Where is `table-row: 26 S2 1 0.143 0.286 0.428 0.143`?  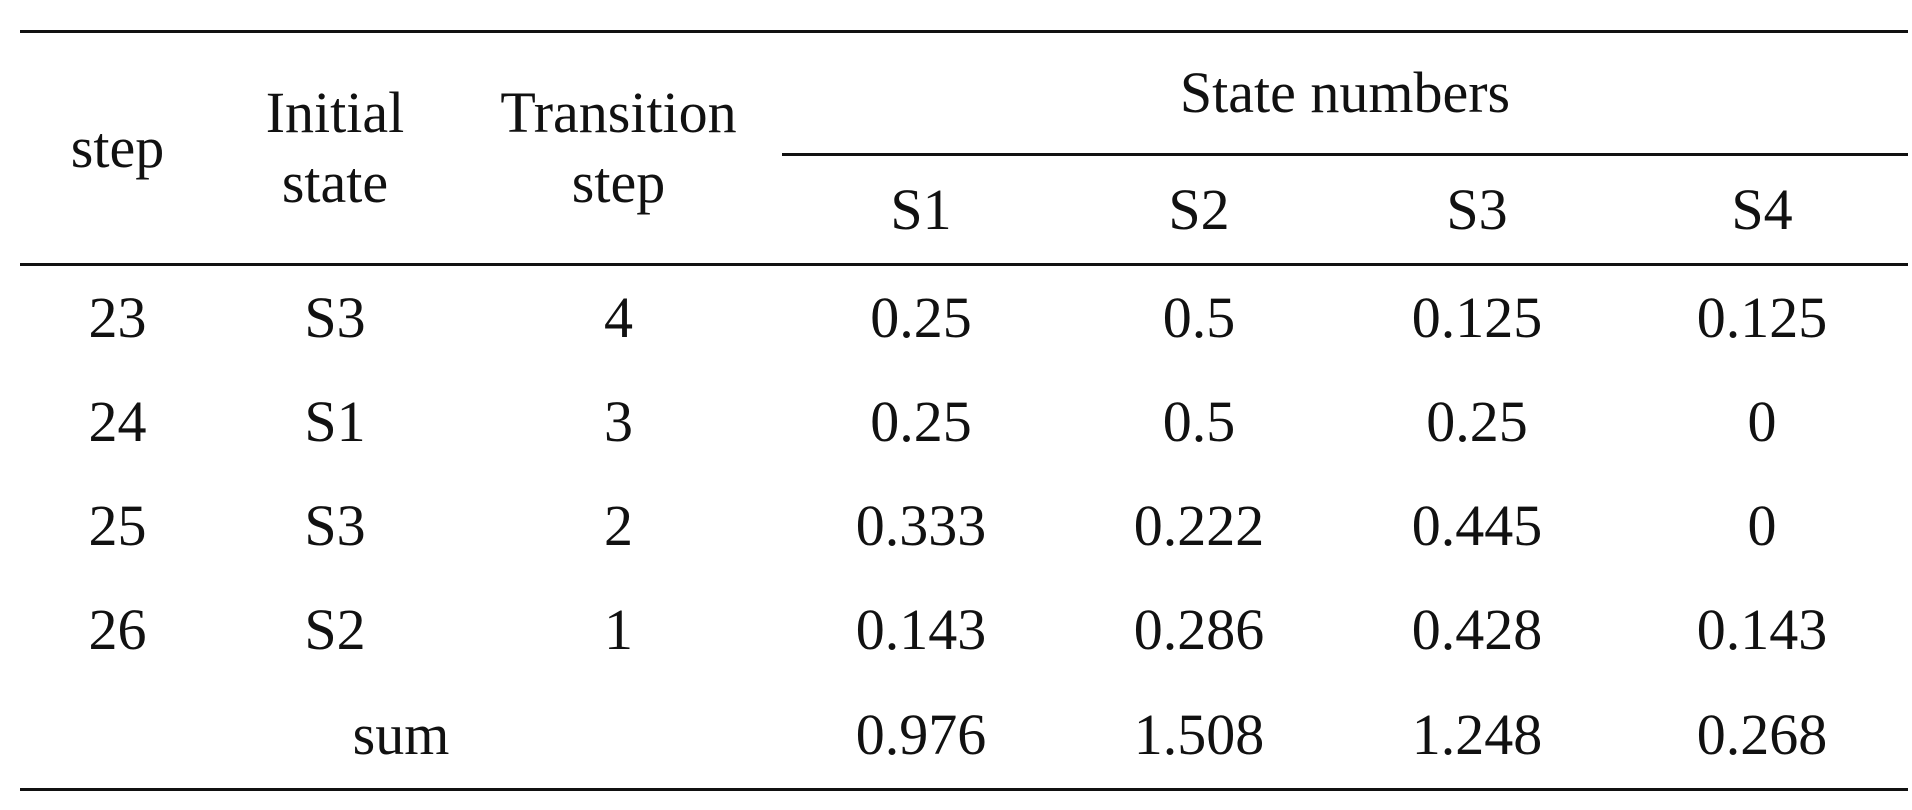 table-row: 26 S2 1 0.143 0.286 0.428 0.143 is located at coordinates (964, 630).